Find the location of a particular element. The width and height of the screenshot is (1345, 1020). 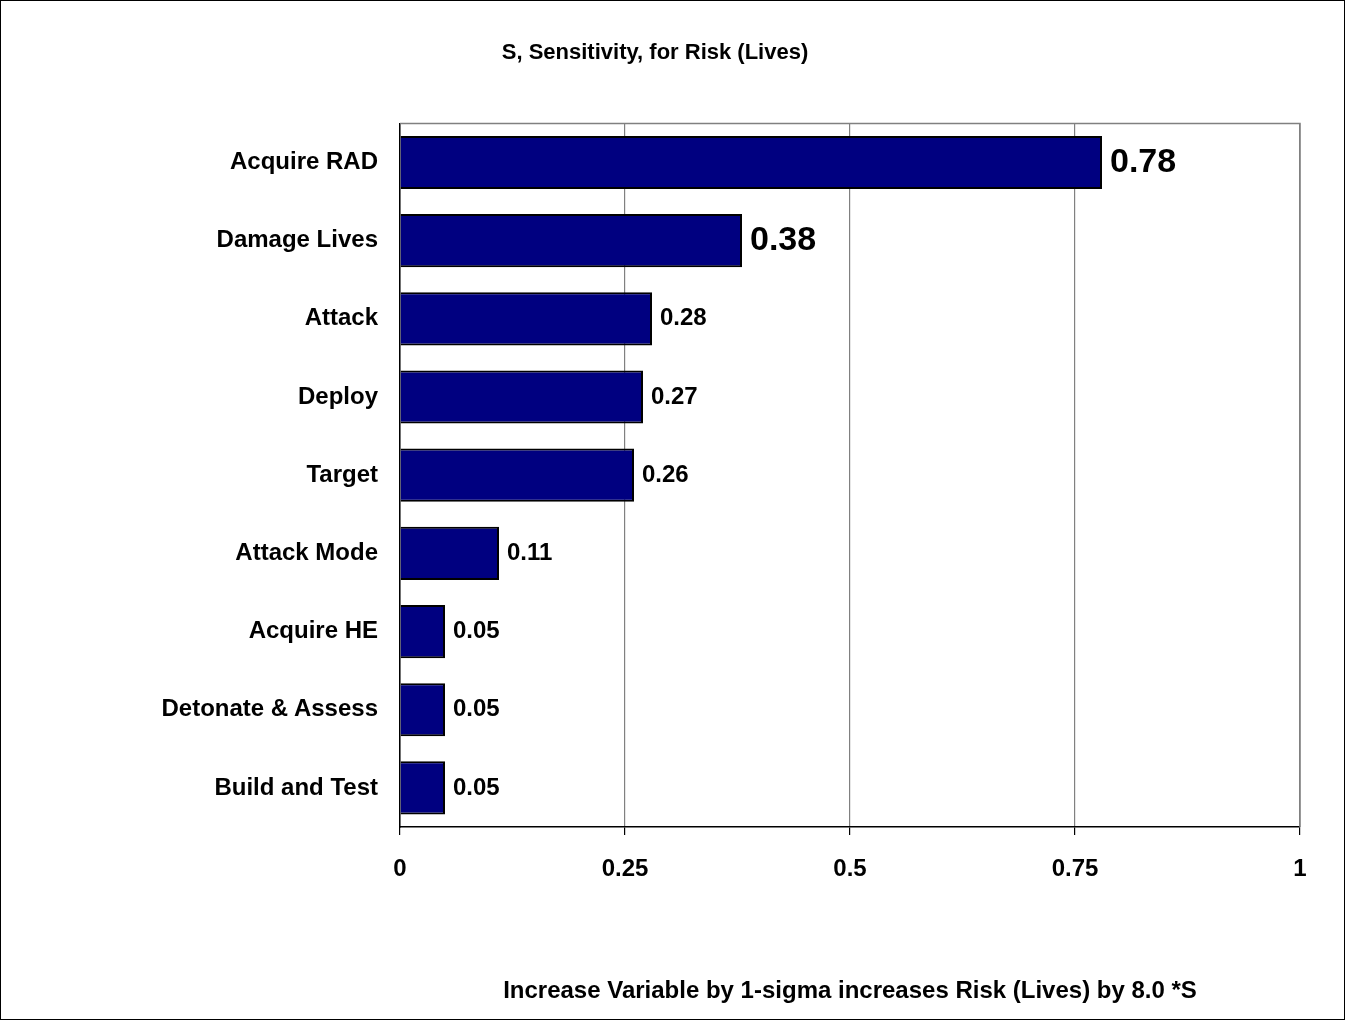

x-tick-label: 0.5 is located at coordinates (850, 868).